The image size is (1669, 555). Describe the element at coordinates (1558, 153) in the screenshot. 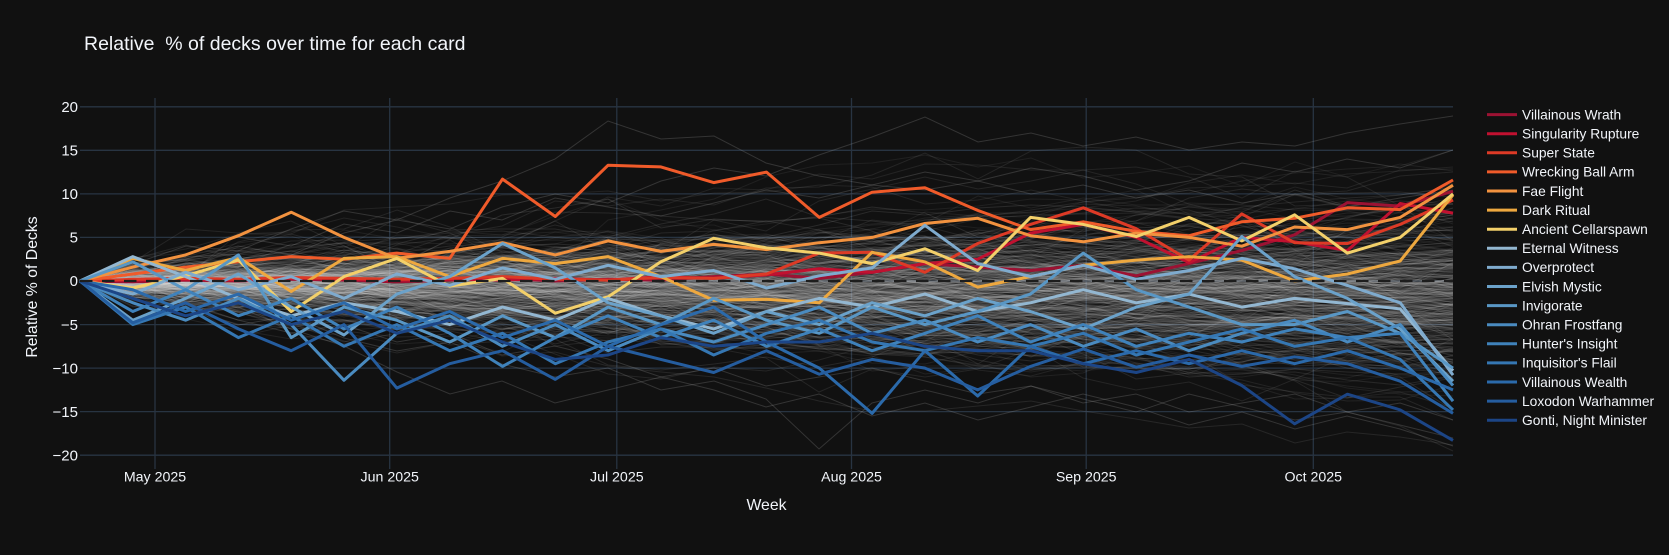

I see `svg-text: Super State` at that location.